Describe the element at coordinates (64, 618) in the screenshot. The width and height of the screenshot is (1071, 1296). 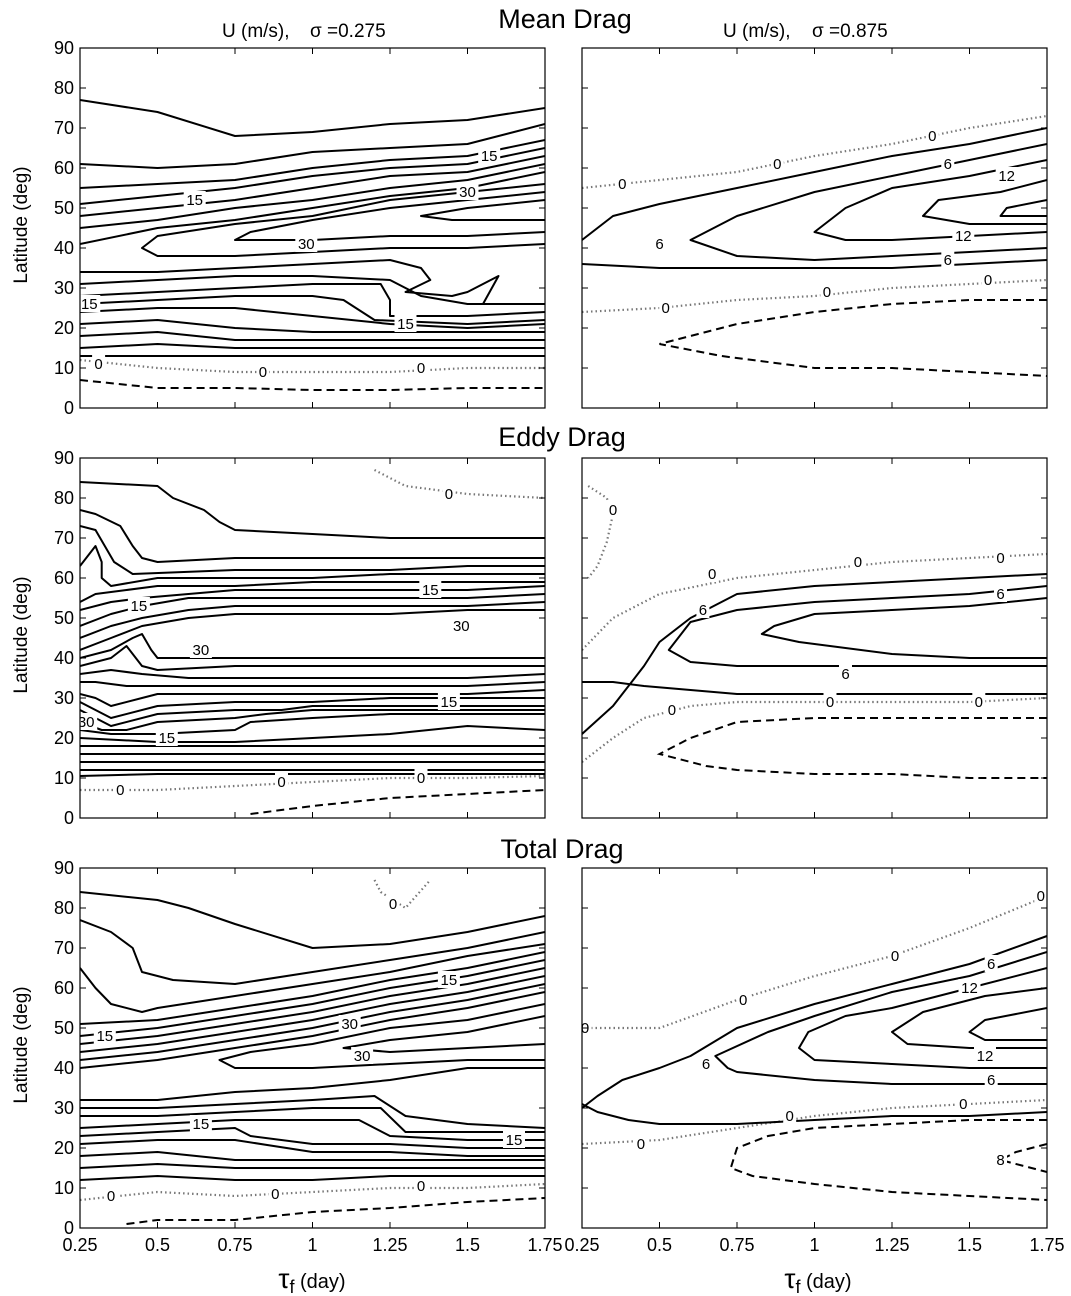
I see `y-tick-label: 50` at that location.